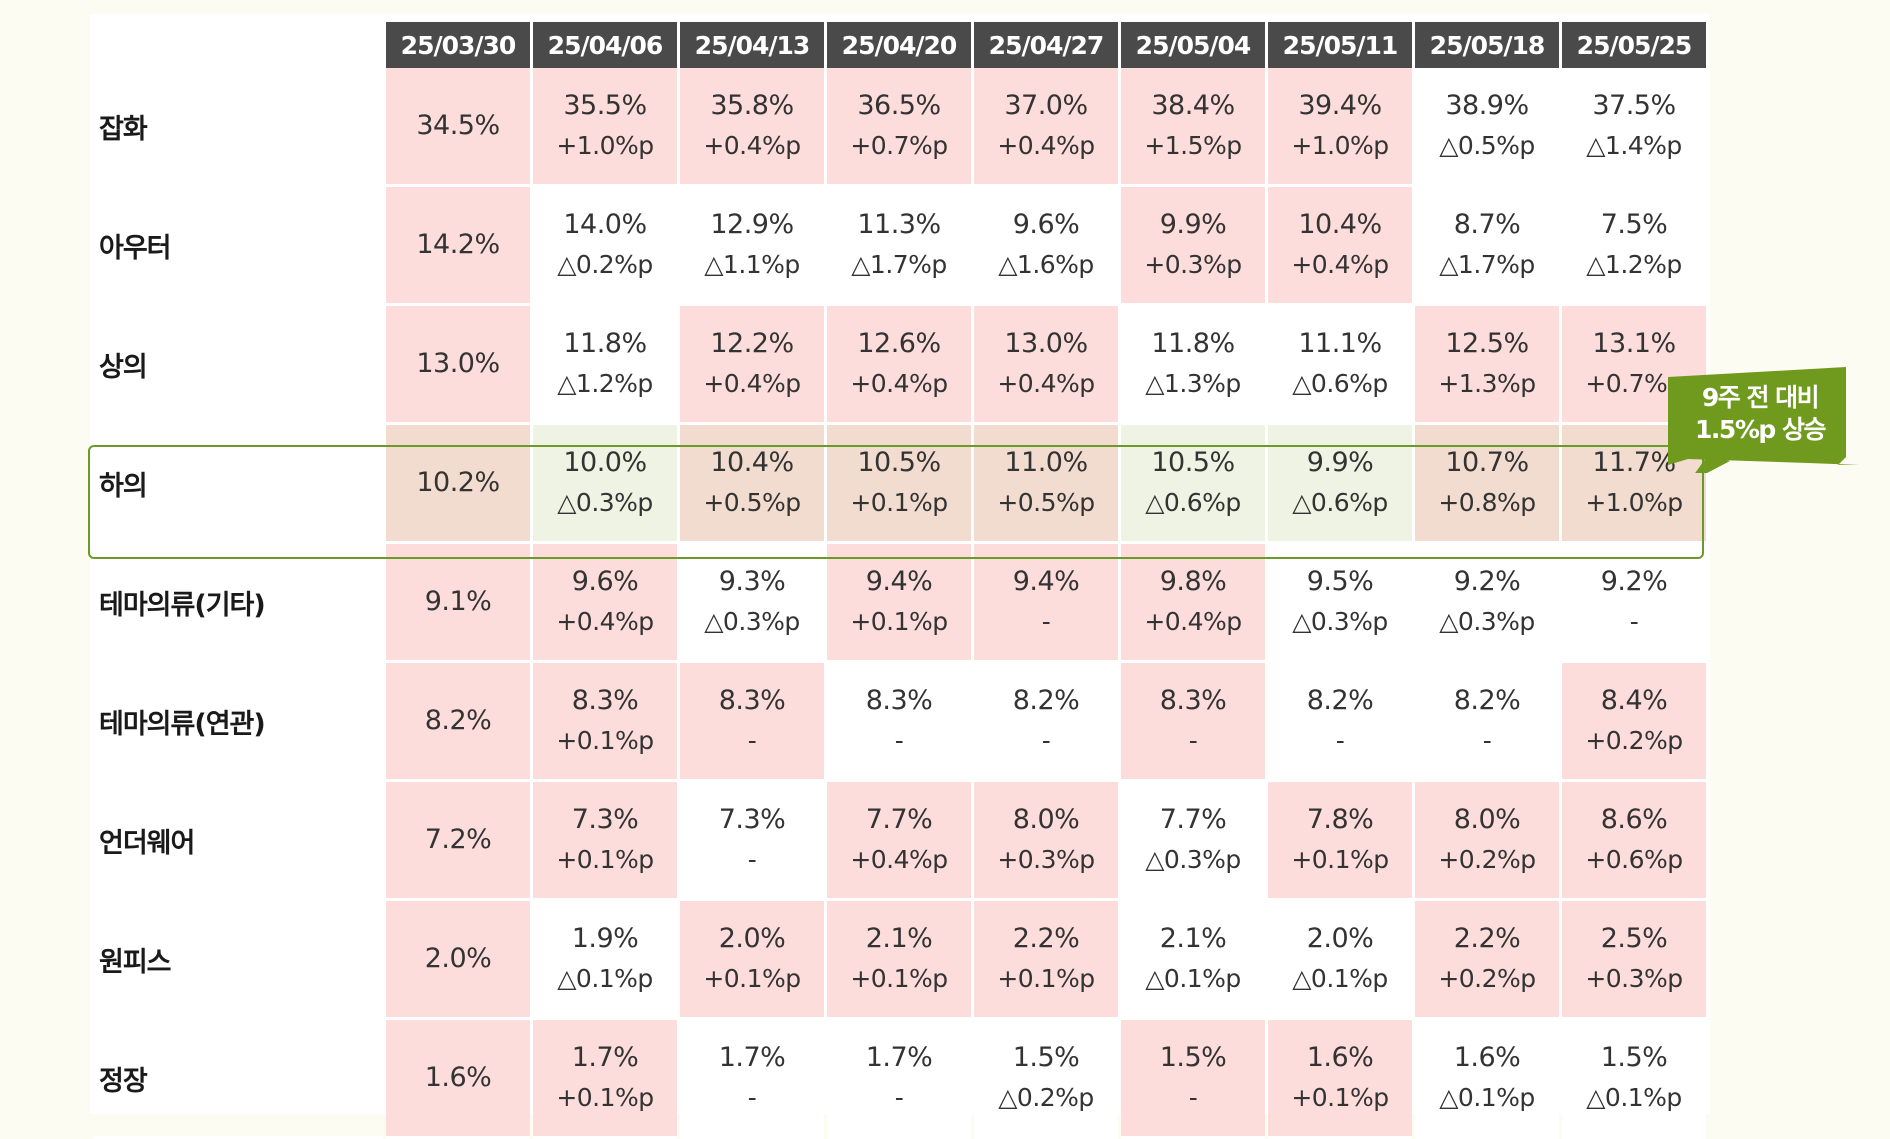 This screenshot has width=1890, height=1139. What do you see at coordinates (1634, 859) in the screenshot?
I see `cell-change: +0.6%p` at bounding box center [1634, 859].